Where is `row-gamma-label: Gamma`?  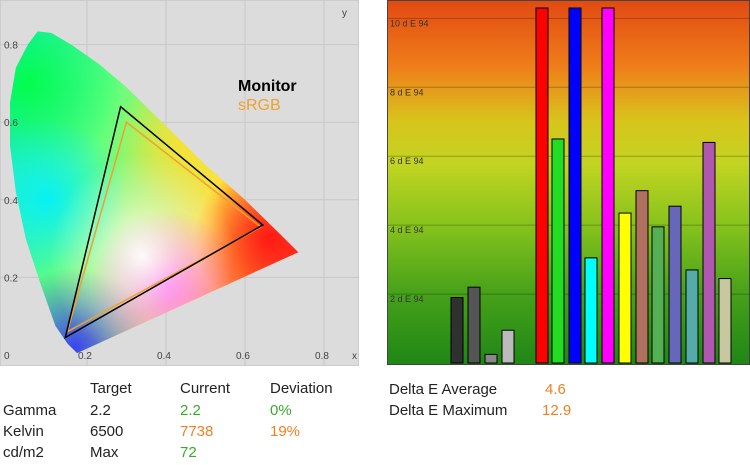
row-gamma-label: Gamma is located at coordinates (30, 410).